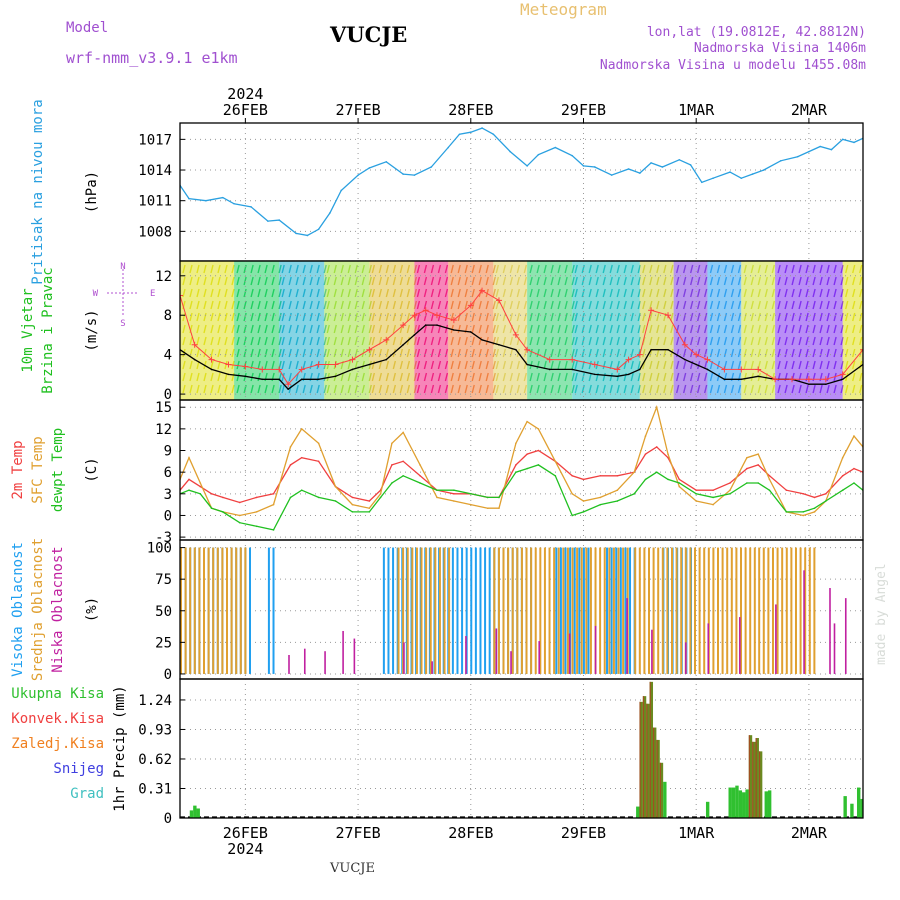  I want to click on axis-title-pressure: Pritisak na nivou mora, so click(38, 191).